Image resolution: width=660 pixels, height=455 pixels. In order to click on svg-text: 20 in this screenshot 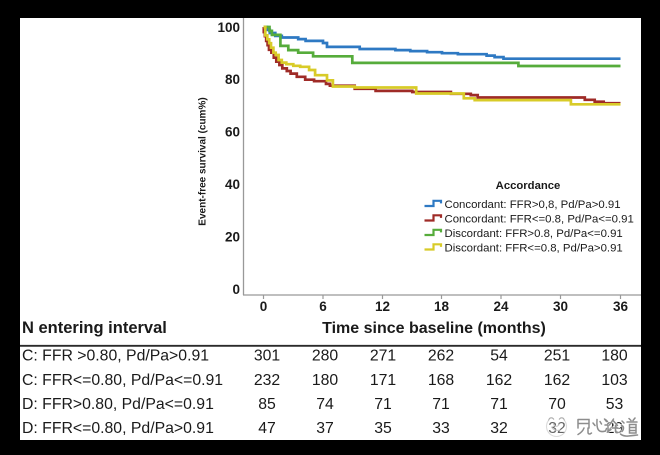, I will do `click(232, 236)`.